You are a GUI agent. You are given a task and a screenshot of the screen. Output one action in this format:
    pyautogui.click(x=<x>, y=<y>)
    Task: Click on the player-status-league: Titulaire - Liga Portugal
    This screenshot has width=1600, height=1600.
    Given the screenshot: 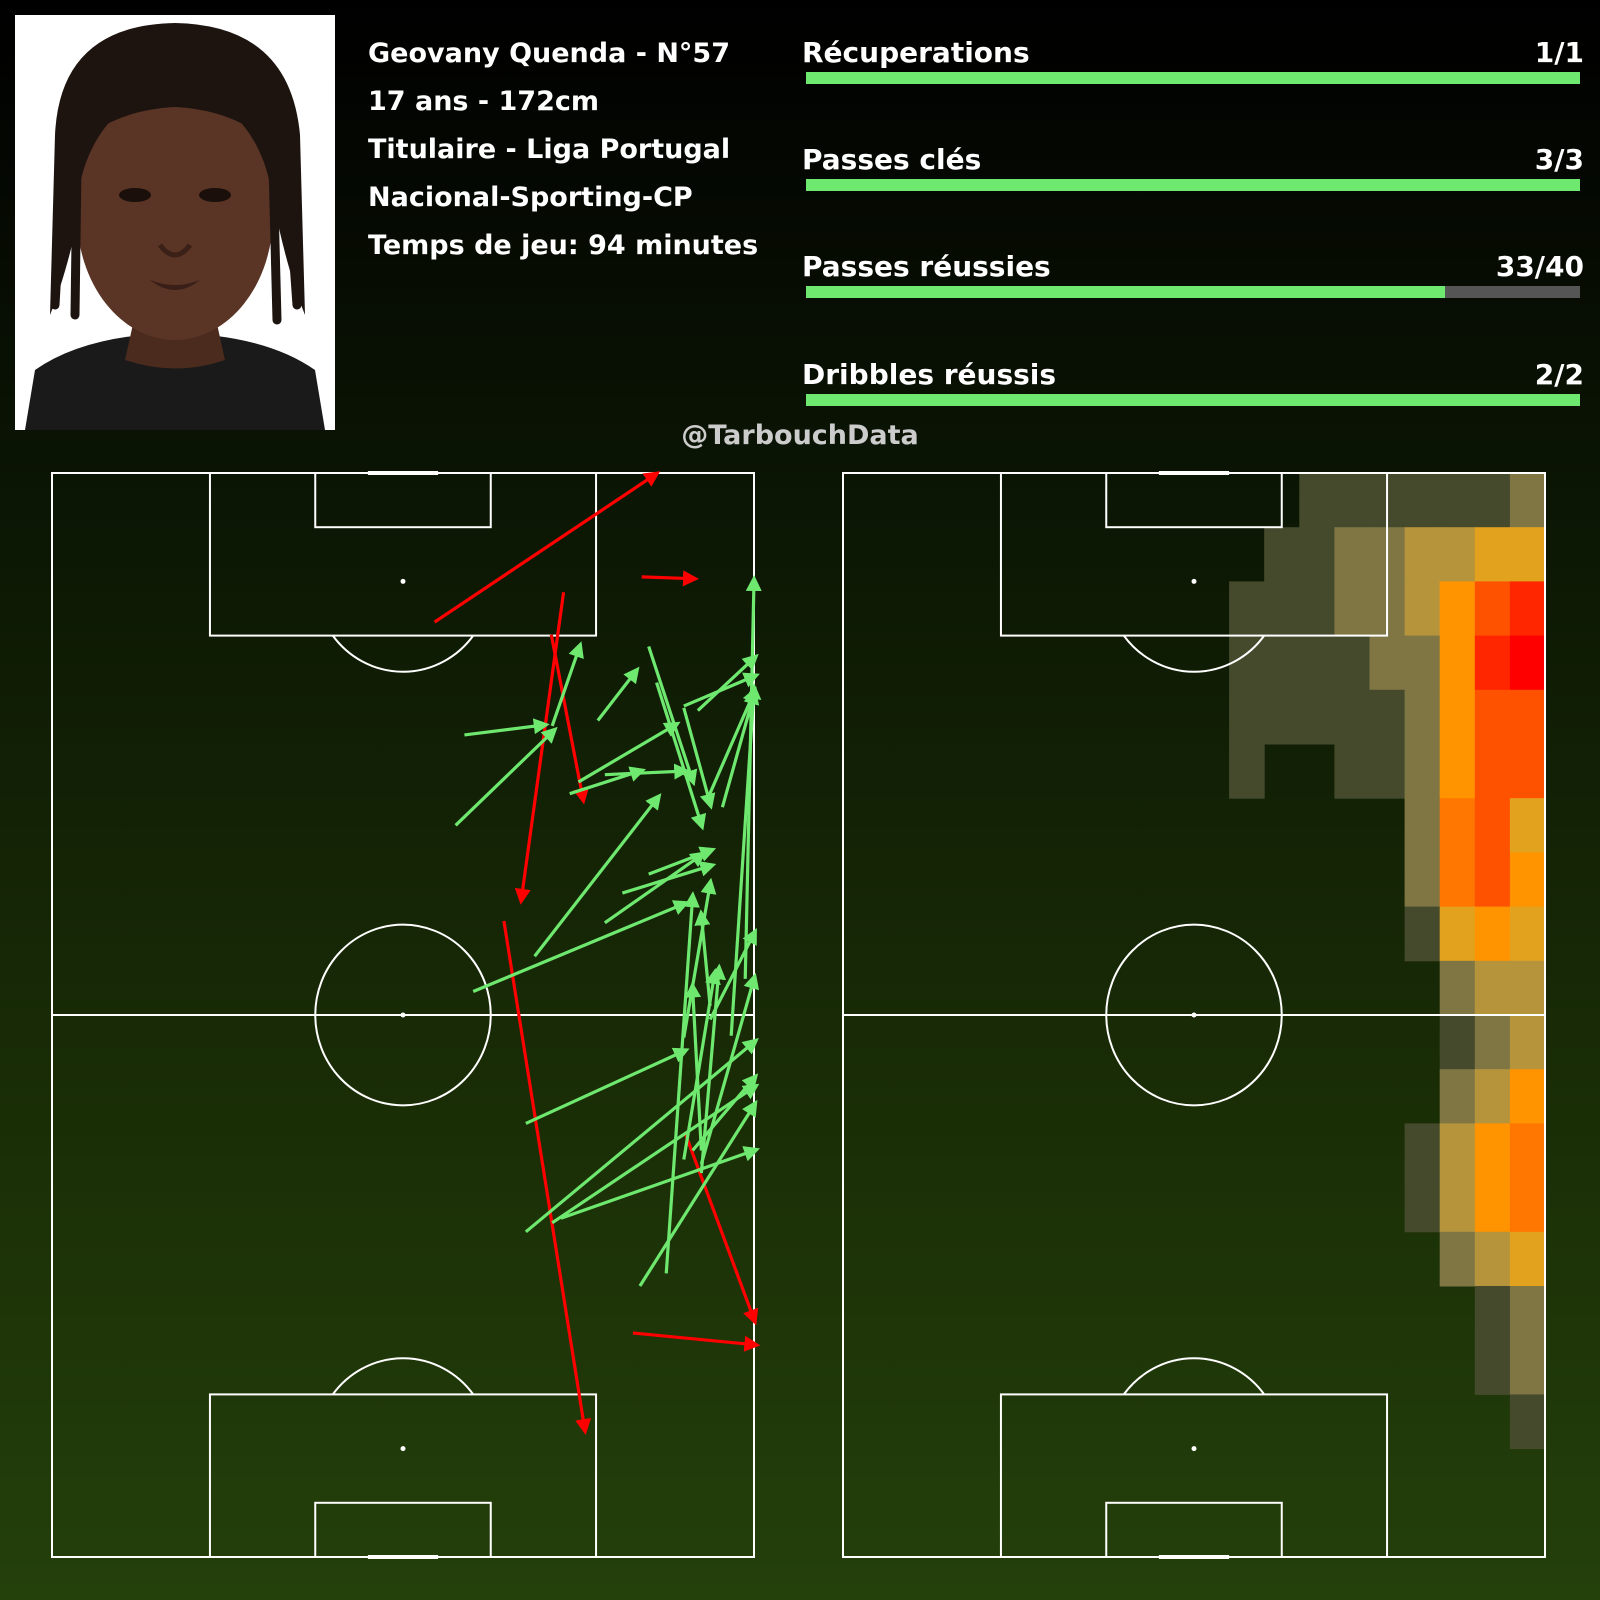 What is the action you would take?
    pyautogui.click(x=549, y=149)
    